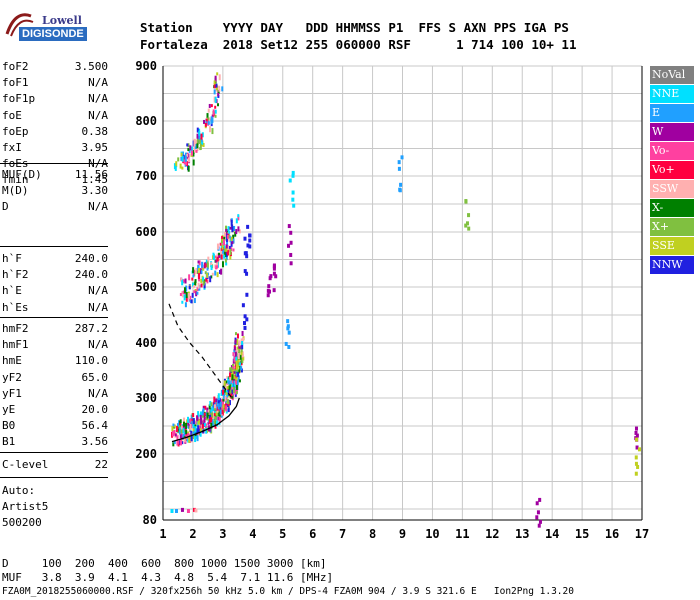  Describe the element at coordinates (54, 246) in the screenshot. I see `param-separator` at that location.